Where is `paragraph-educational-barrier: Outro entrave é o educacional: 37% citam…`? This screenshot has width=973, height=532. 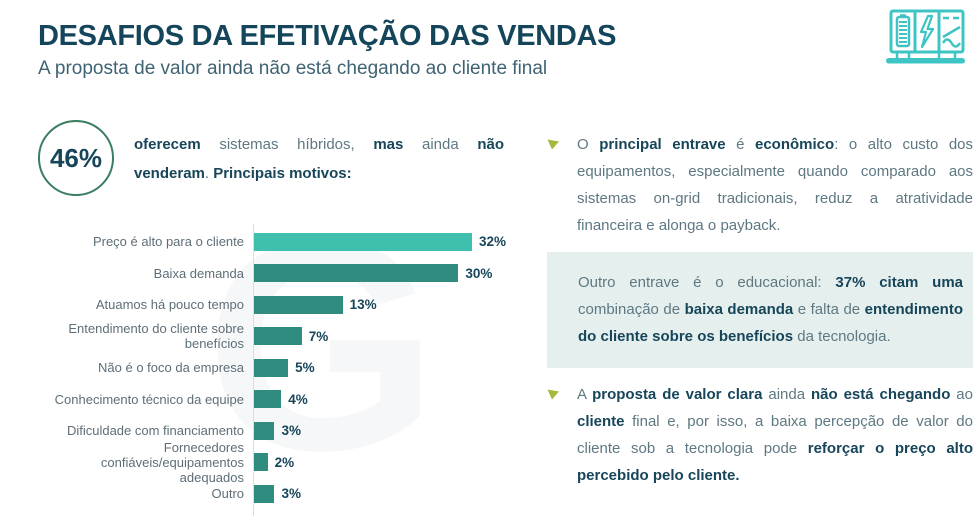
paragraph-educational-barrier: Outro entrave é o educacional: 37% citam… is located at coordinates (770, 309).